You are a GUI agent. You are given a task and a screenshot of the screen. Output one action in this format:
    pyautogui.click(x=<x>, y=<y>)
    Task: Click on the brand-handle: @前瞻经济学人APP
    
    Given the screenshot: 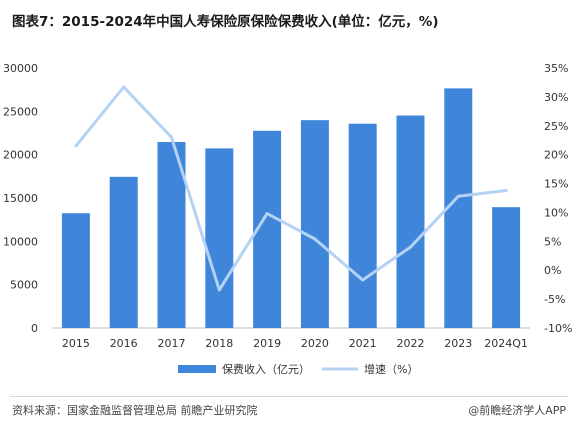 What is the action you would take?
    pyautogui.click(x=517, y=410)
    